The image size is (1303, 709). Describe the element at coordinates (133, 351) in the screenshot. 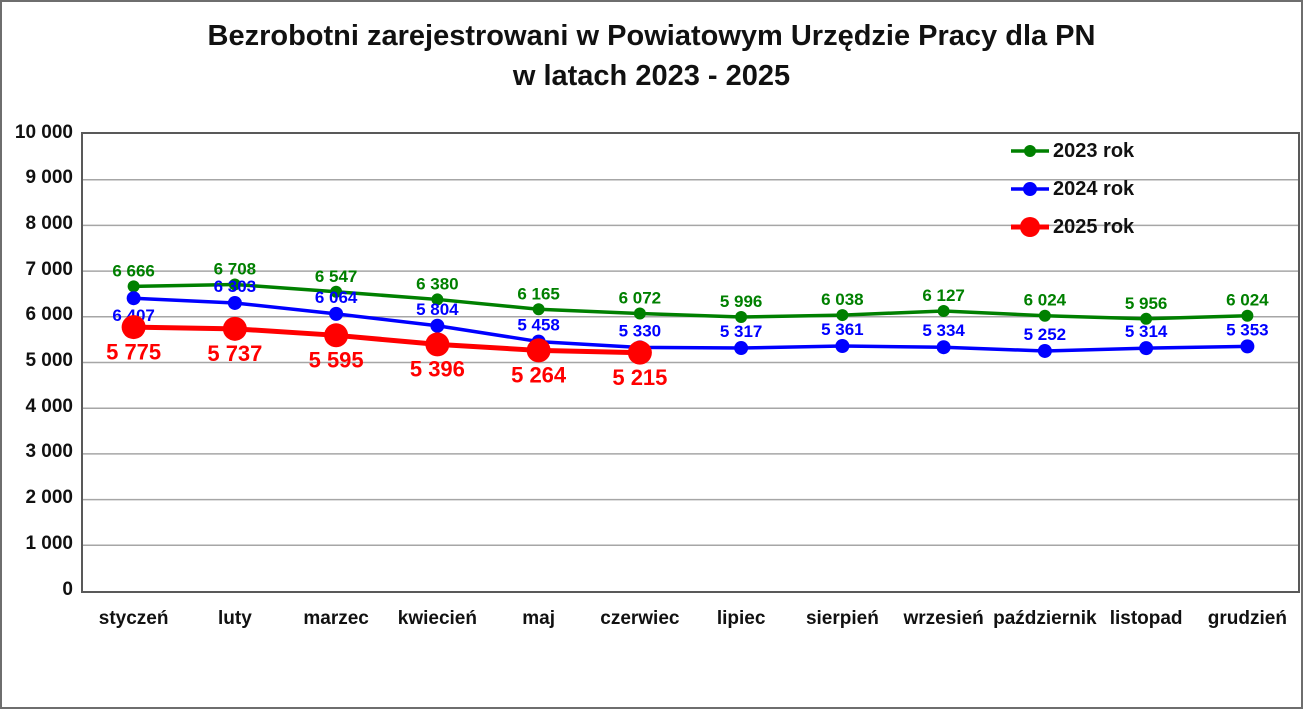

I see `data-label: 5 775` at that location.